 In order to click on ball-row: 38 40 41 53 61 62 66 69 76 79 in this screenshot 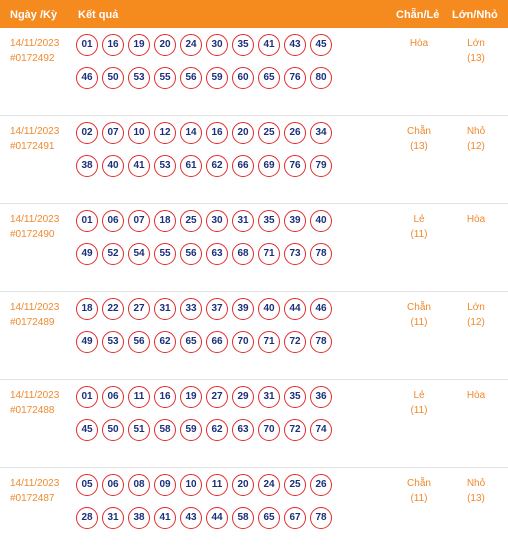, I will do `click(221, 167)`.